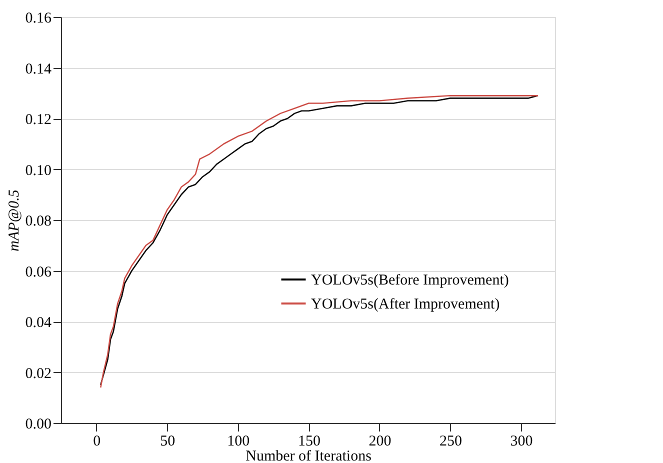  Describe the element at coordinates (521, 442) in the screenshot. I see `x-tick-label: 300` at that location.